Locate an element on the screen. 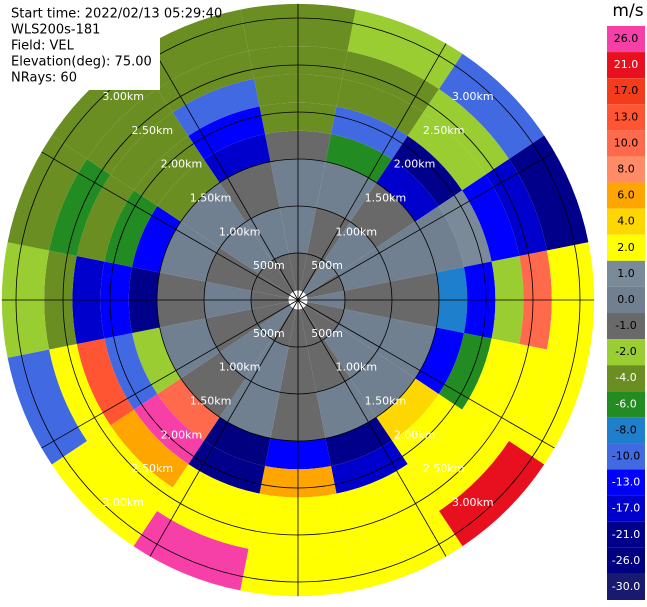 The height and width of the screenshot is (607, 647). colorbar-label: 4.0 is located at coordinates (626, 221).